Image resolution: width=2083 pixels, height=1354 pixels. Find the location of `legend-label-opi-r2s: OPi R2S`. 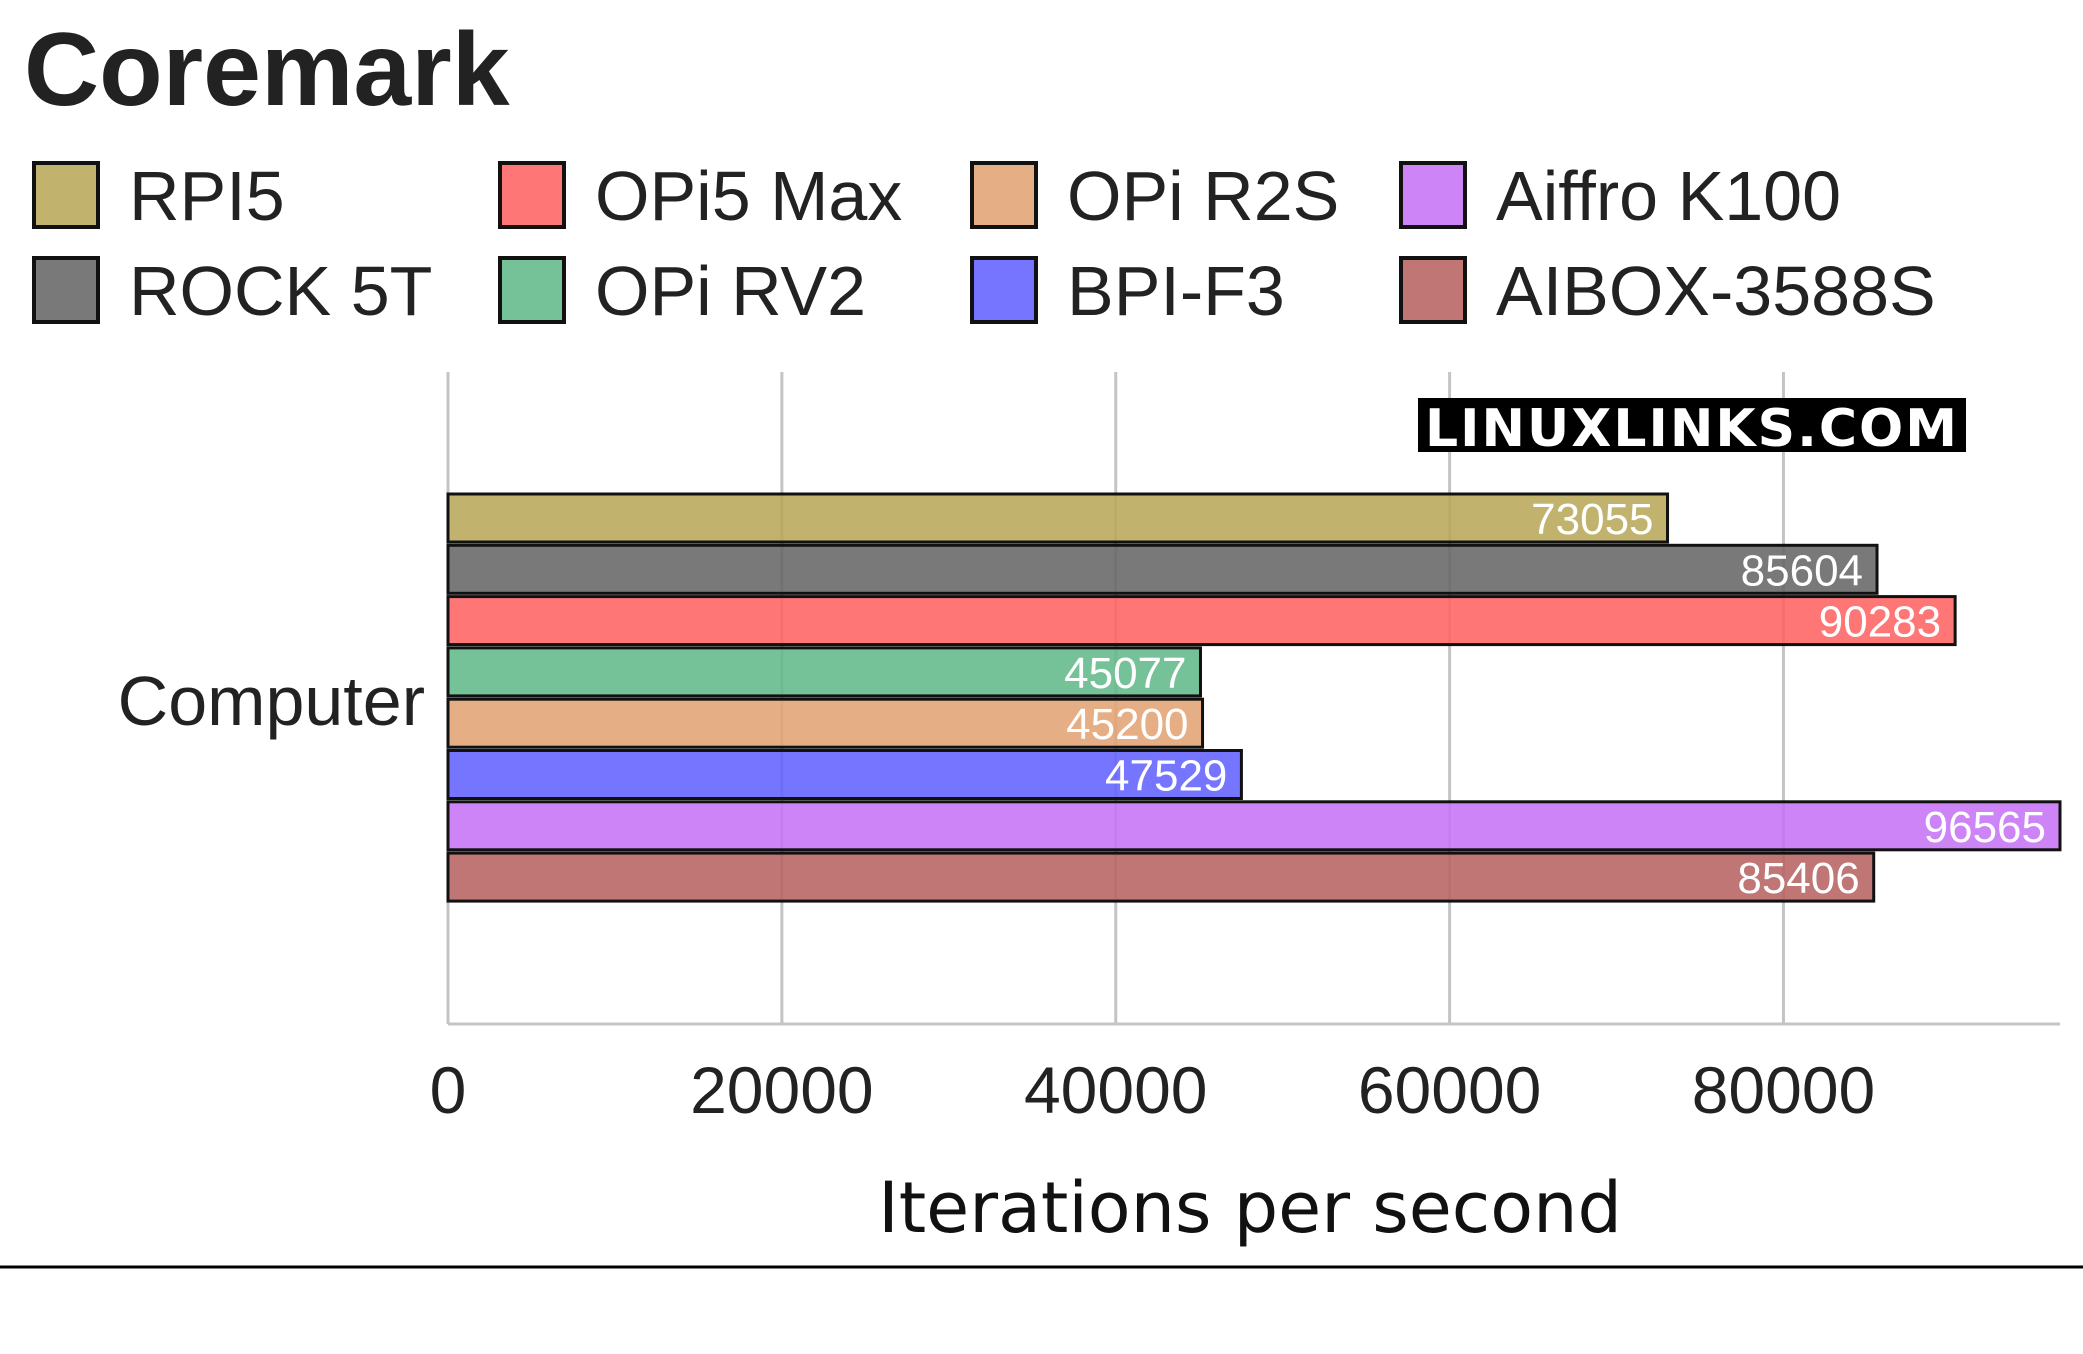

legend-label-opi-r2s: OPi R2S is located at coordinates (1203, 196).